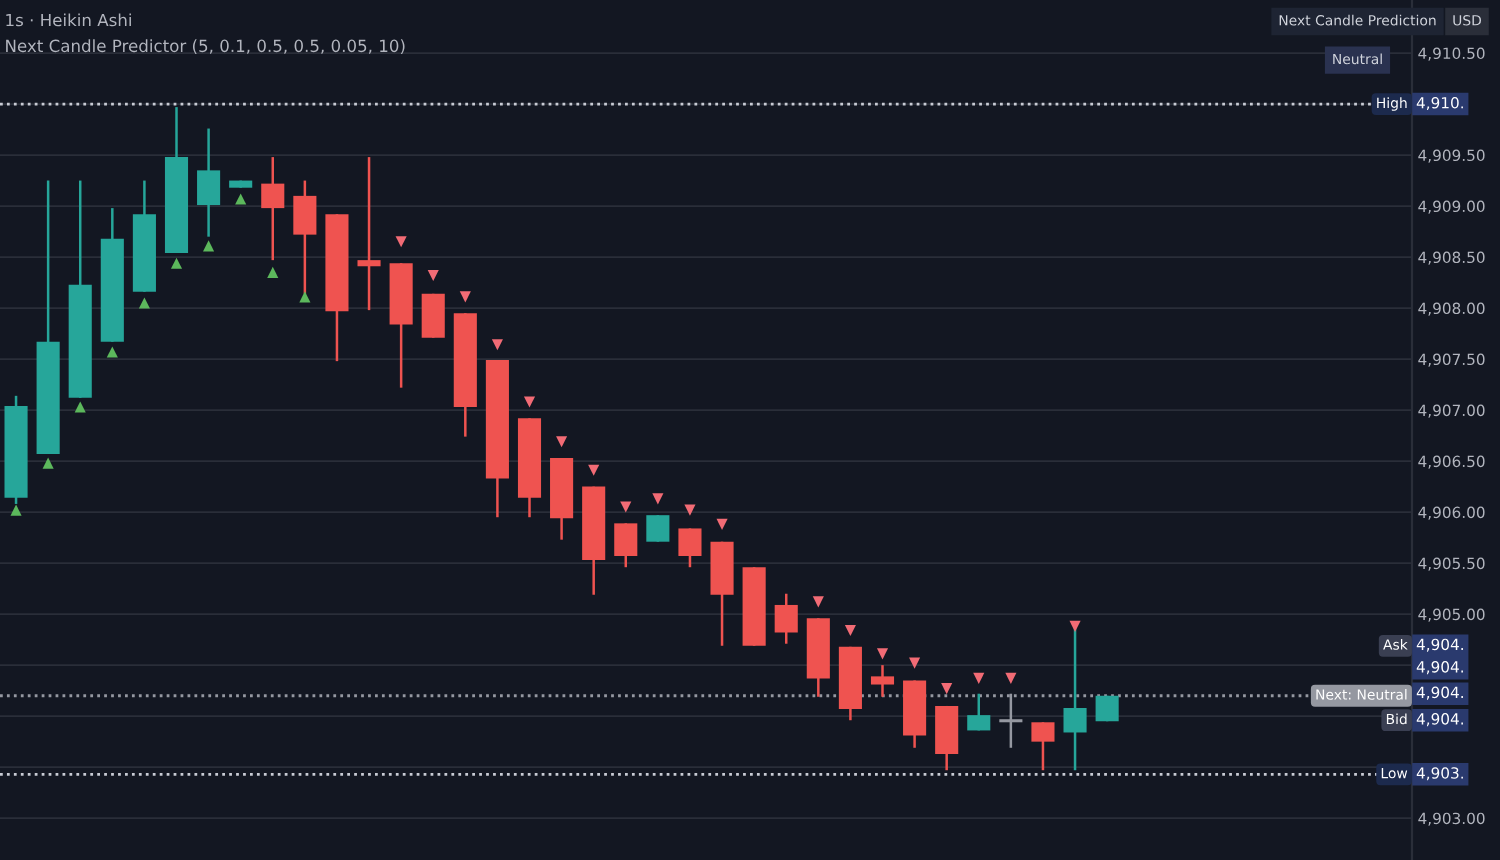 This screenshot has width=1500, height=860. Describe the element at coordinates (68, 20) in the screenshot. I see `text: 1s · Heikin Ashi` at that location.